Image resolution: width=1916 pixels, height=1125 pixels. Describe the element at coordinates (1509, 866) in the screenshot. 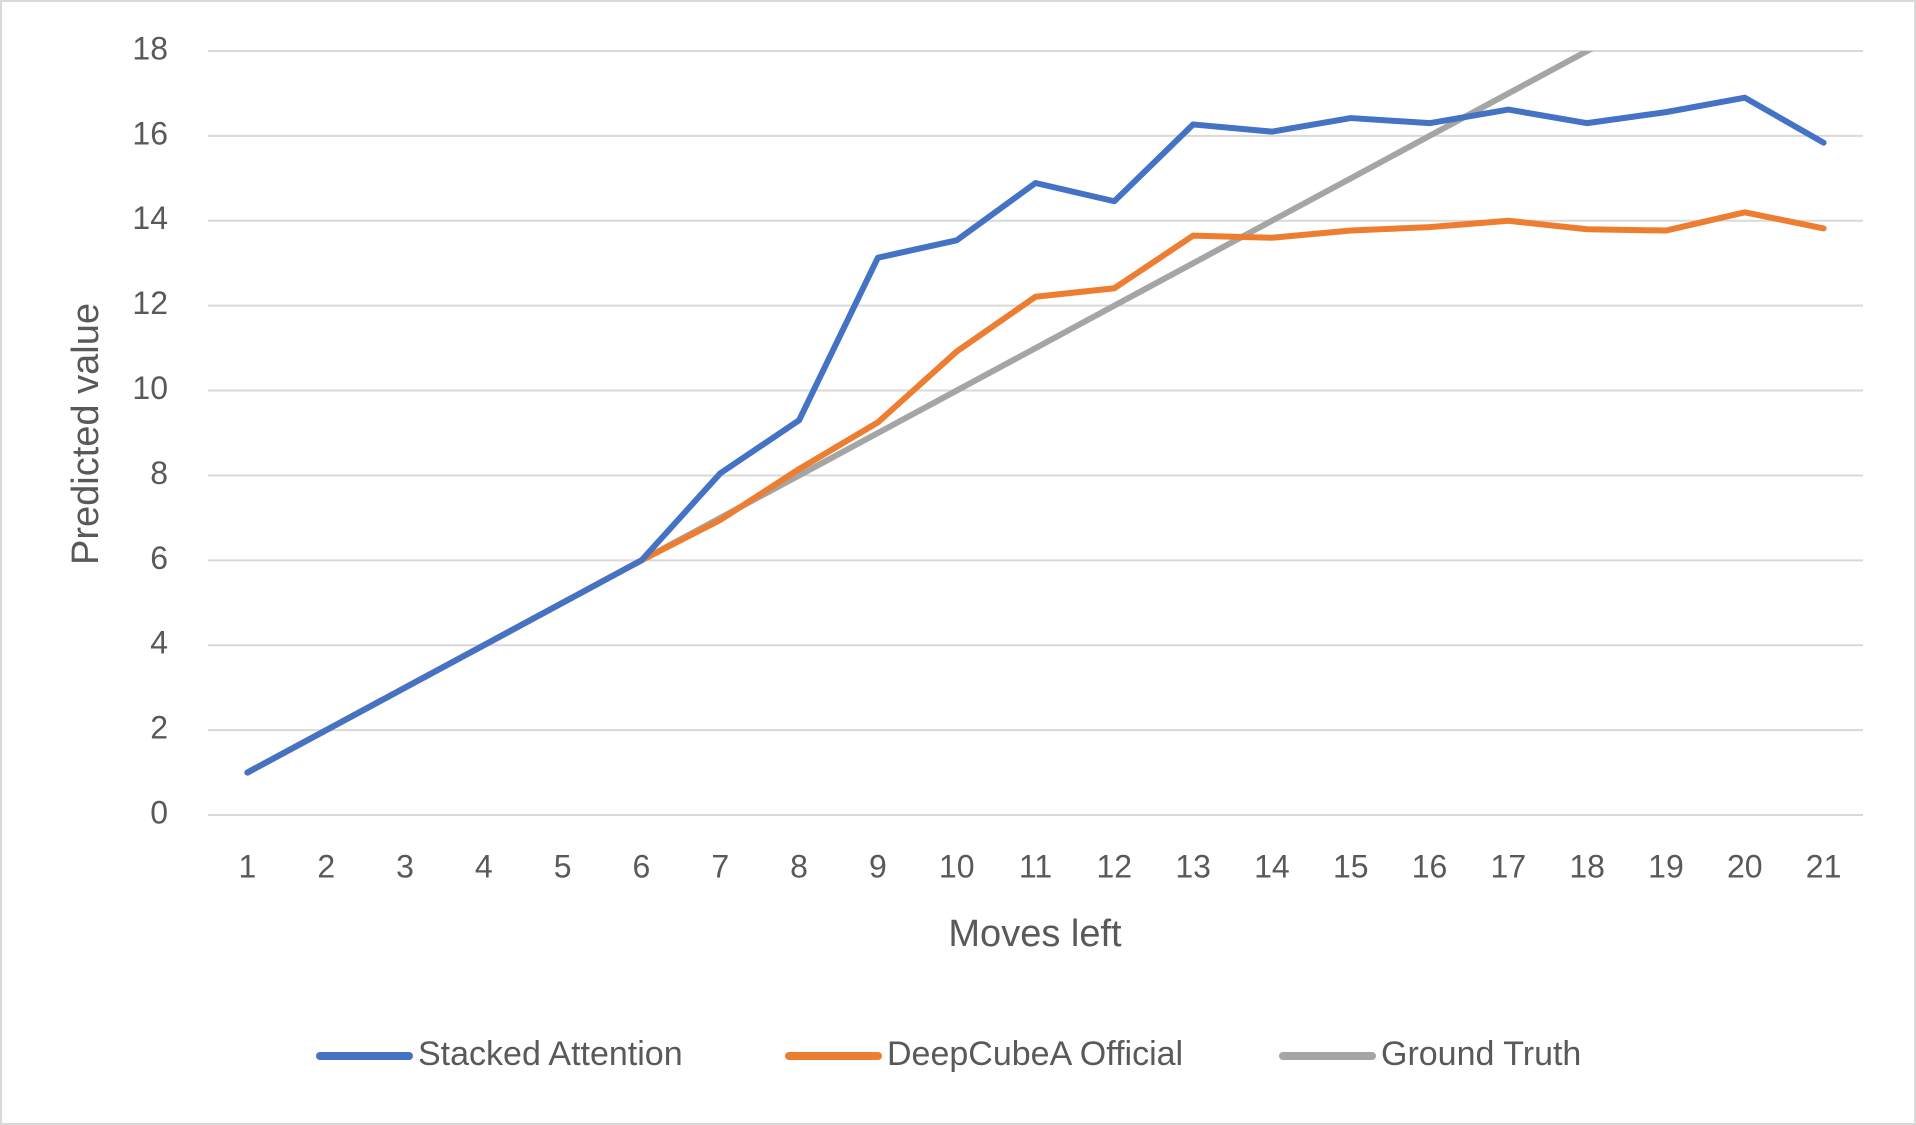

I see `x-tick-label: 17` at that location.